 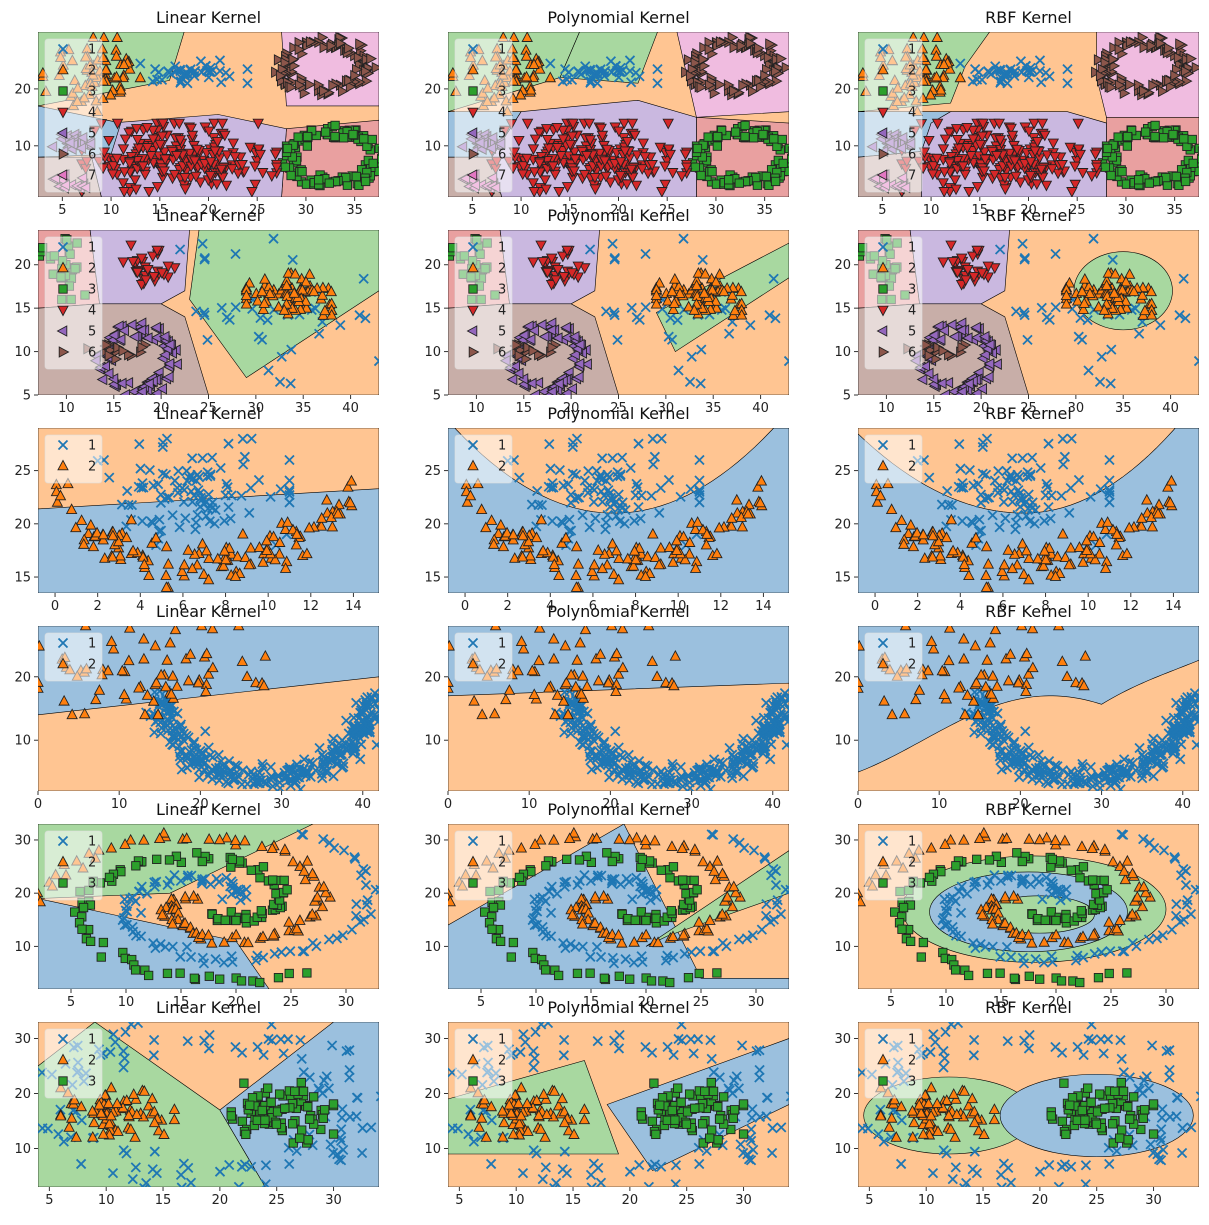 What do you see at coordinates (311, 606) in the screenshot?
I see `x-tick-label: 12` at bounding box center [311, 606].